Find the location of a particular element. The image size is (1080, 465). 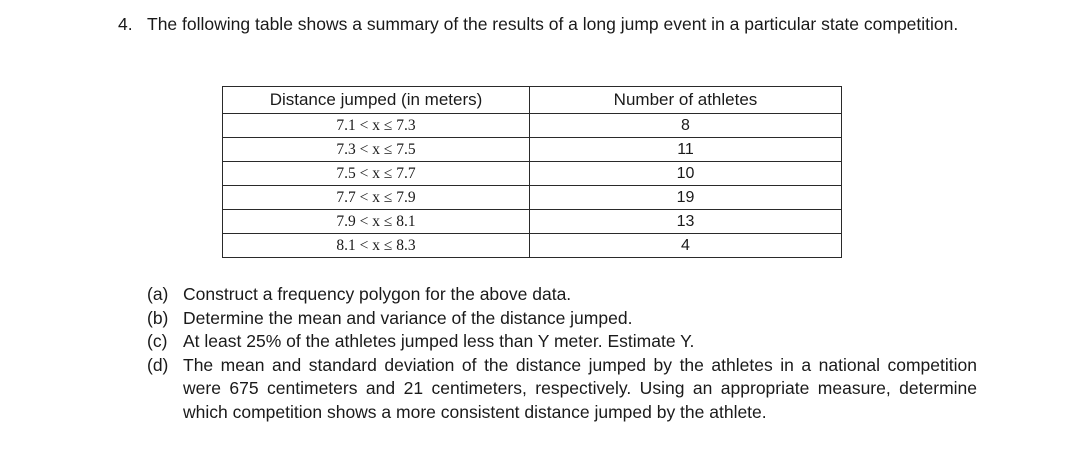

range-cell: 7.9 < x ≤ 8.1 is located at coordinates (376, 221).